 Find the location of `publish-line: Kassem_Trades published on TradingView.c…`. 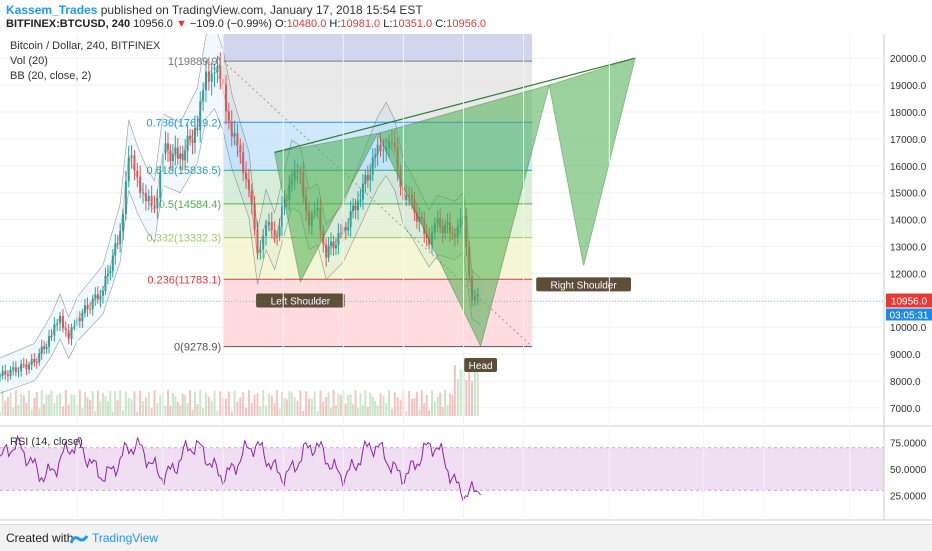

publish-line: Kassem_Trades published on TradingView.c… is located at coordinates (214, 10).